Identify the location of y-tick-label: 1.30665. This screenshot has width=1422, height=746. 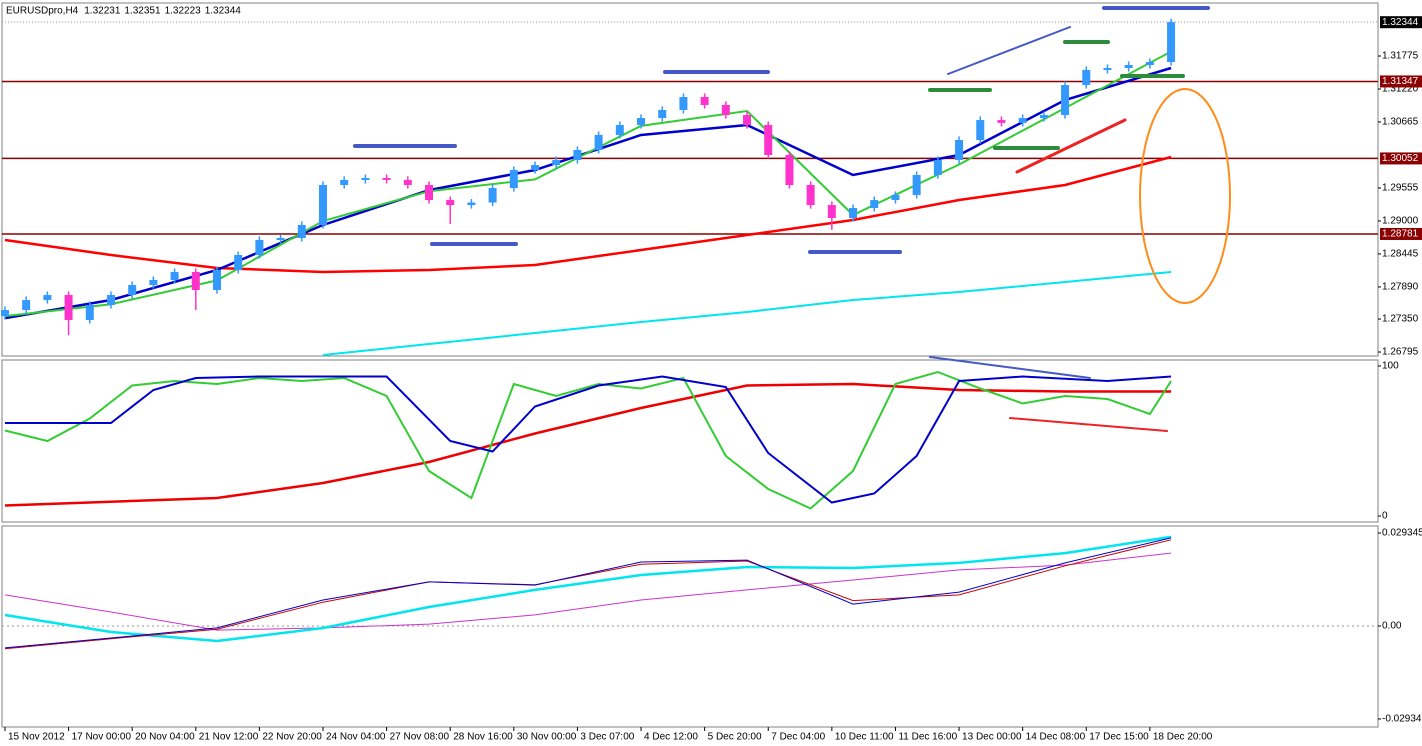
(1400, 122).